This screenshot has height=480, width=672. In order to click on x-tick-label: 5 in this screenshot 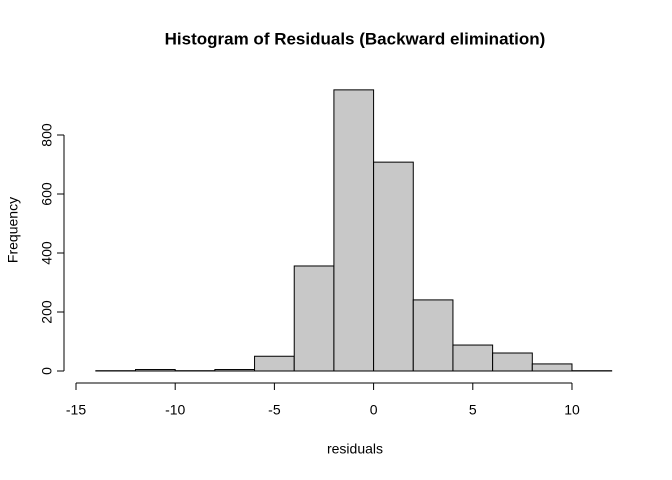, I will do `click(473, 410)`.